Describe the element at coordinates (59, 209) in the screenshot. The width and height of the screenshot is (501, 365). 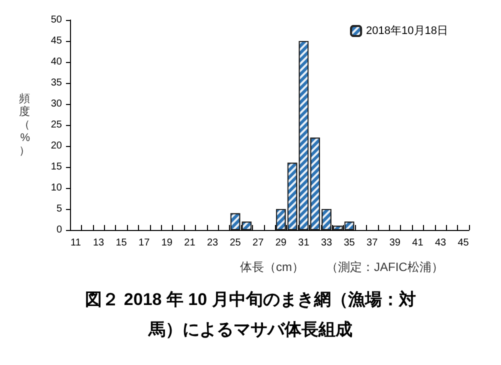
I see `y-tick-label: 5` at that location.